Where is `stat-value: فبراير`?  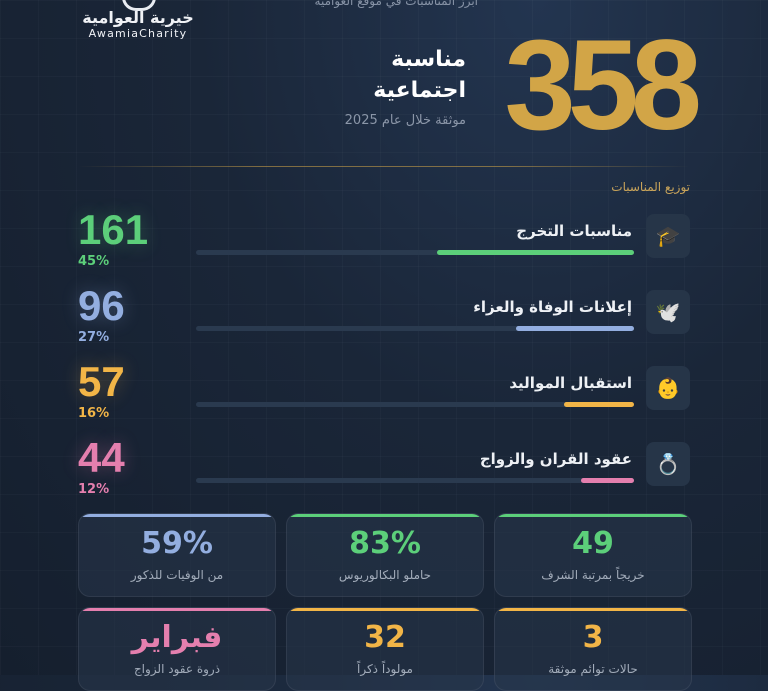 stat-value: فبراير is located at coordinates (177, 637).